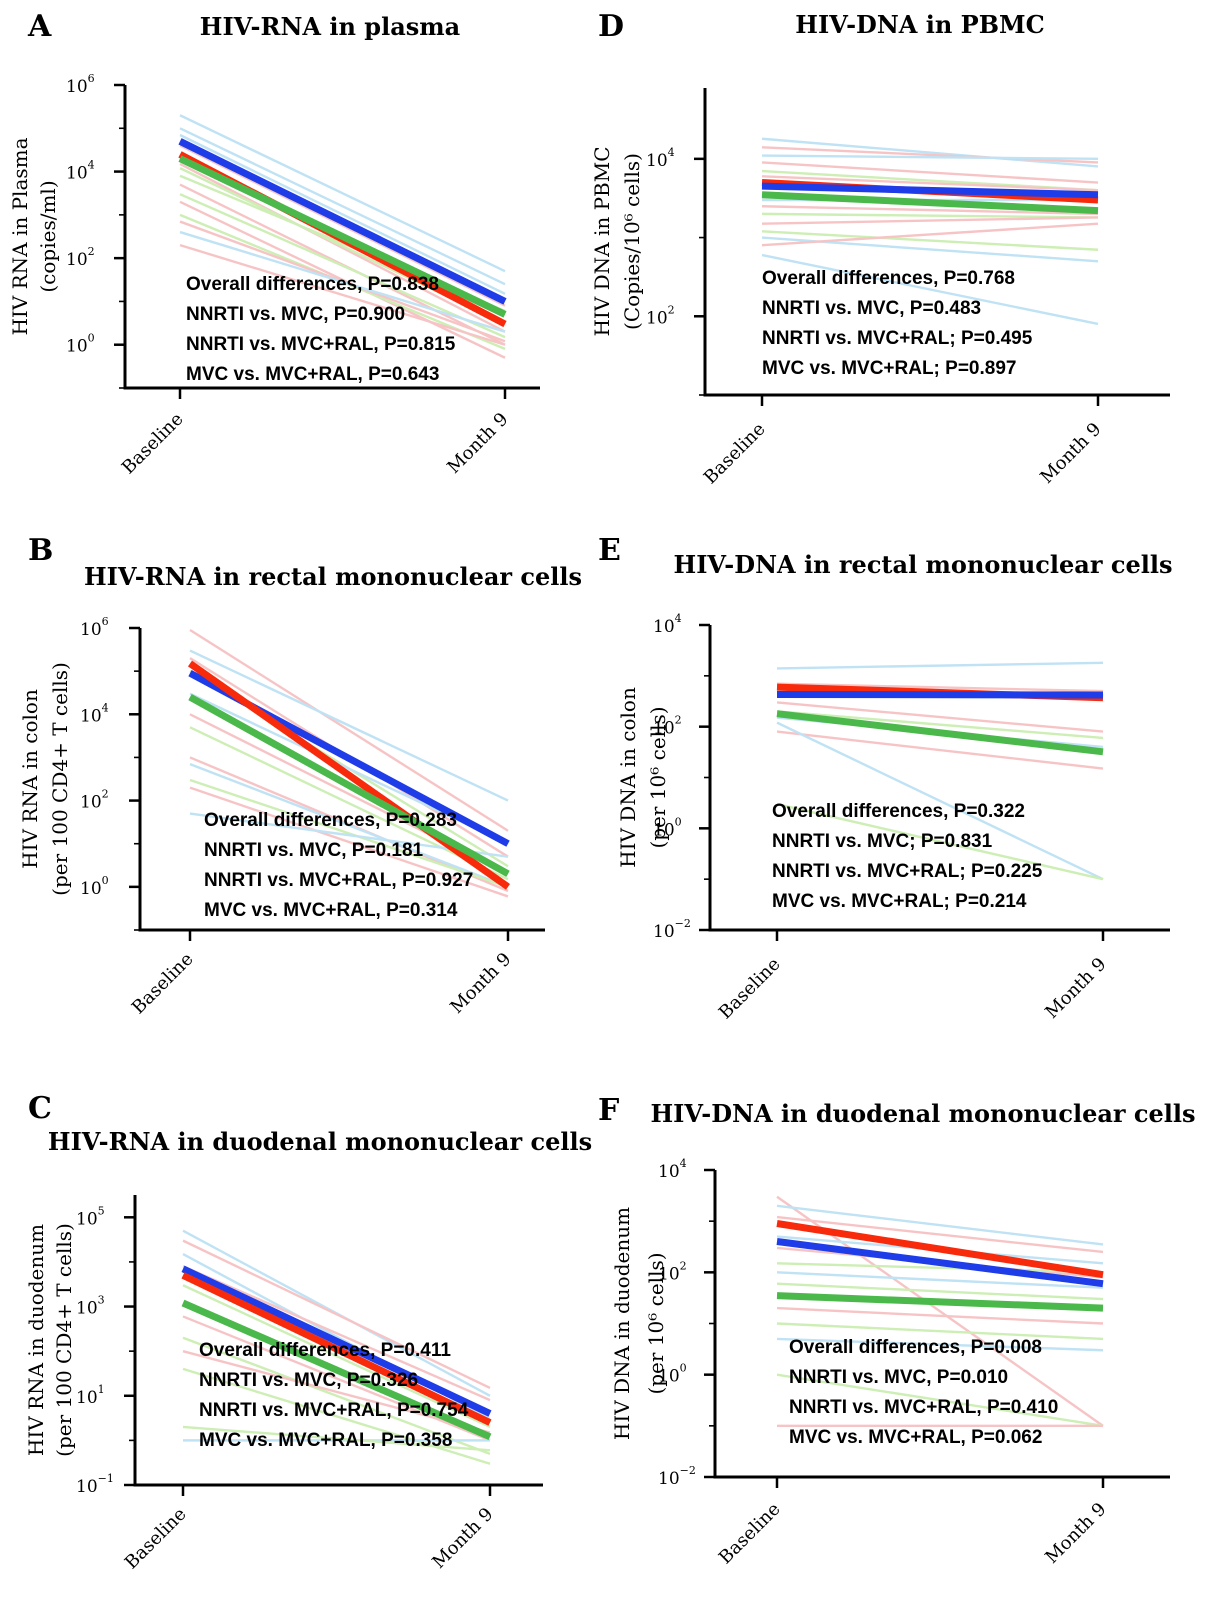 This screenshot has height=1610, width=1218. Describe the element at coordinates (334, 1410) in the screenshot. I see `p-value-annotation: NNRTI vs. MVC+RAL, P=0.754` at that location.